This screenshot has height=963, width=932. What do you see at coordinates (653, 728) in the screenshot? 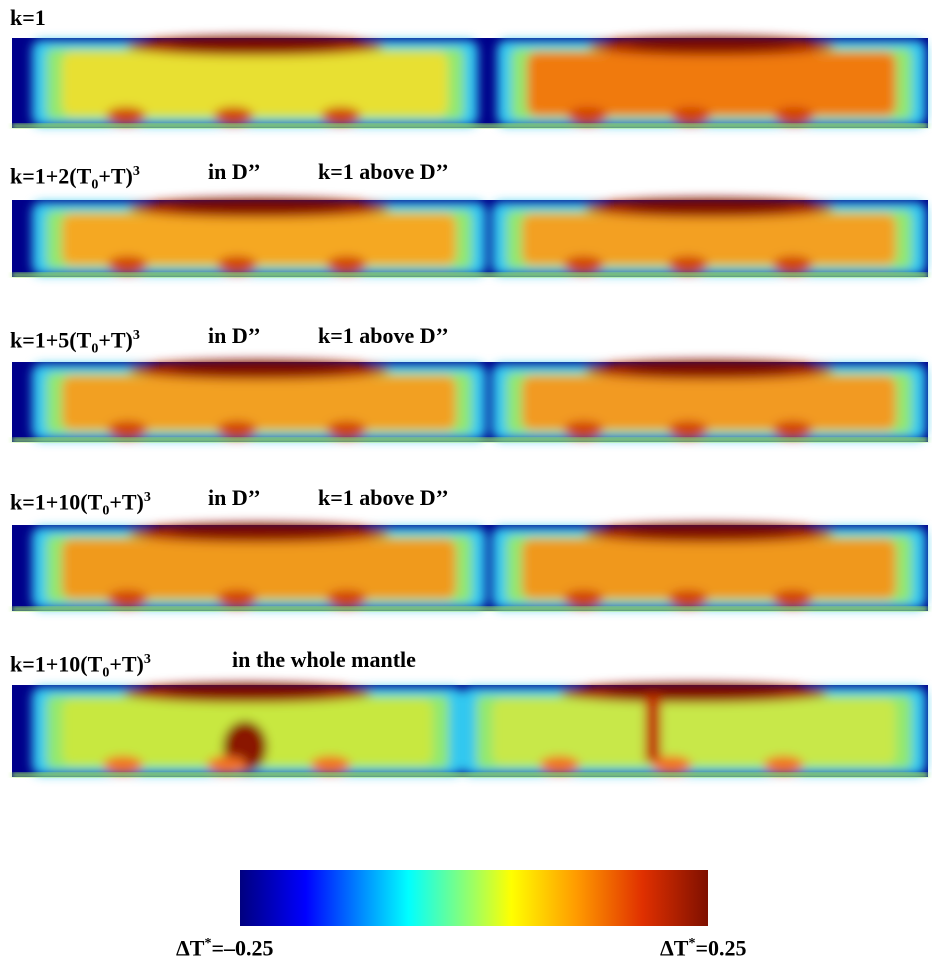
I see `plume` at bounding box center [653, 728].